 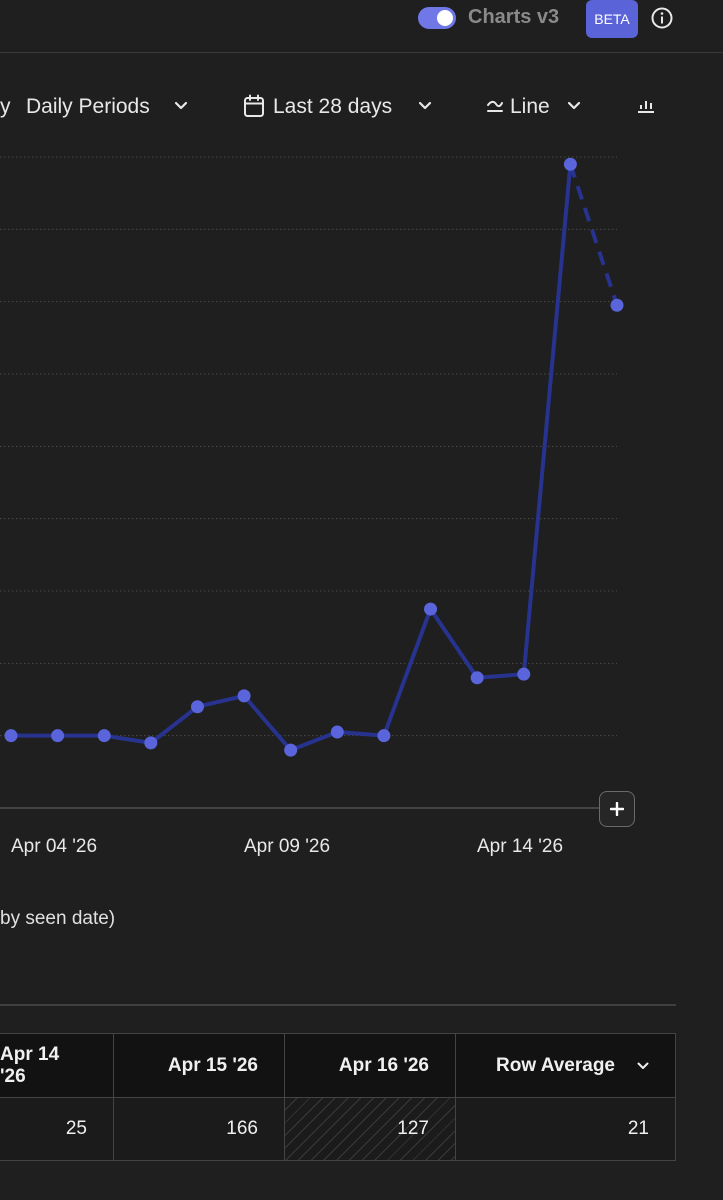 I want to click on column-header: Apr 14 '26, so click(x=57, y=1065).